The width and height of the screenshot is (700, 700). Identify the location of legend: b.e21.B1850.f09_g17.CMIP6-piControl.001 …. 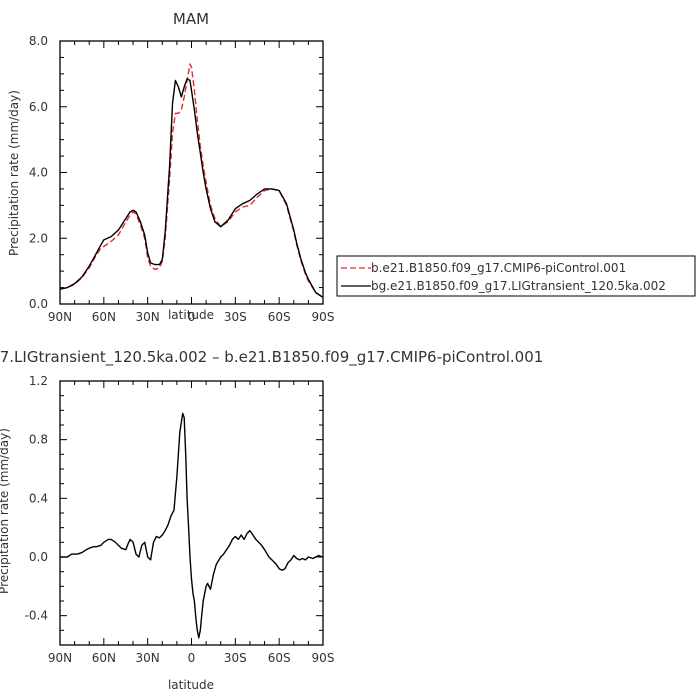
(516, 276).